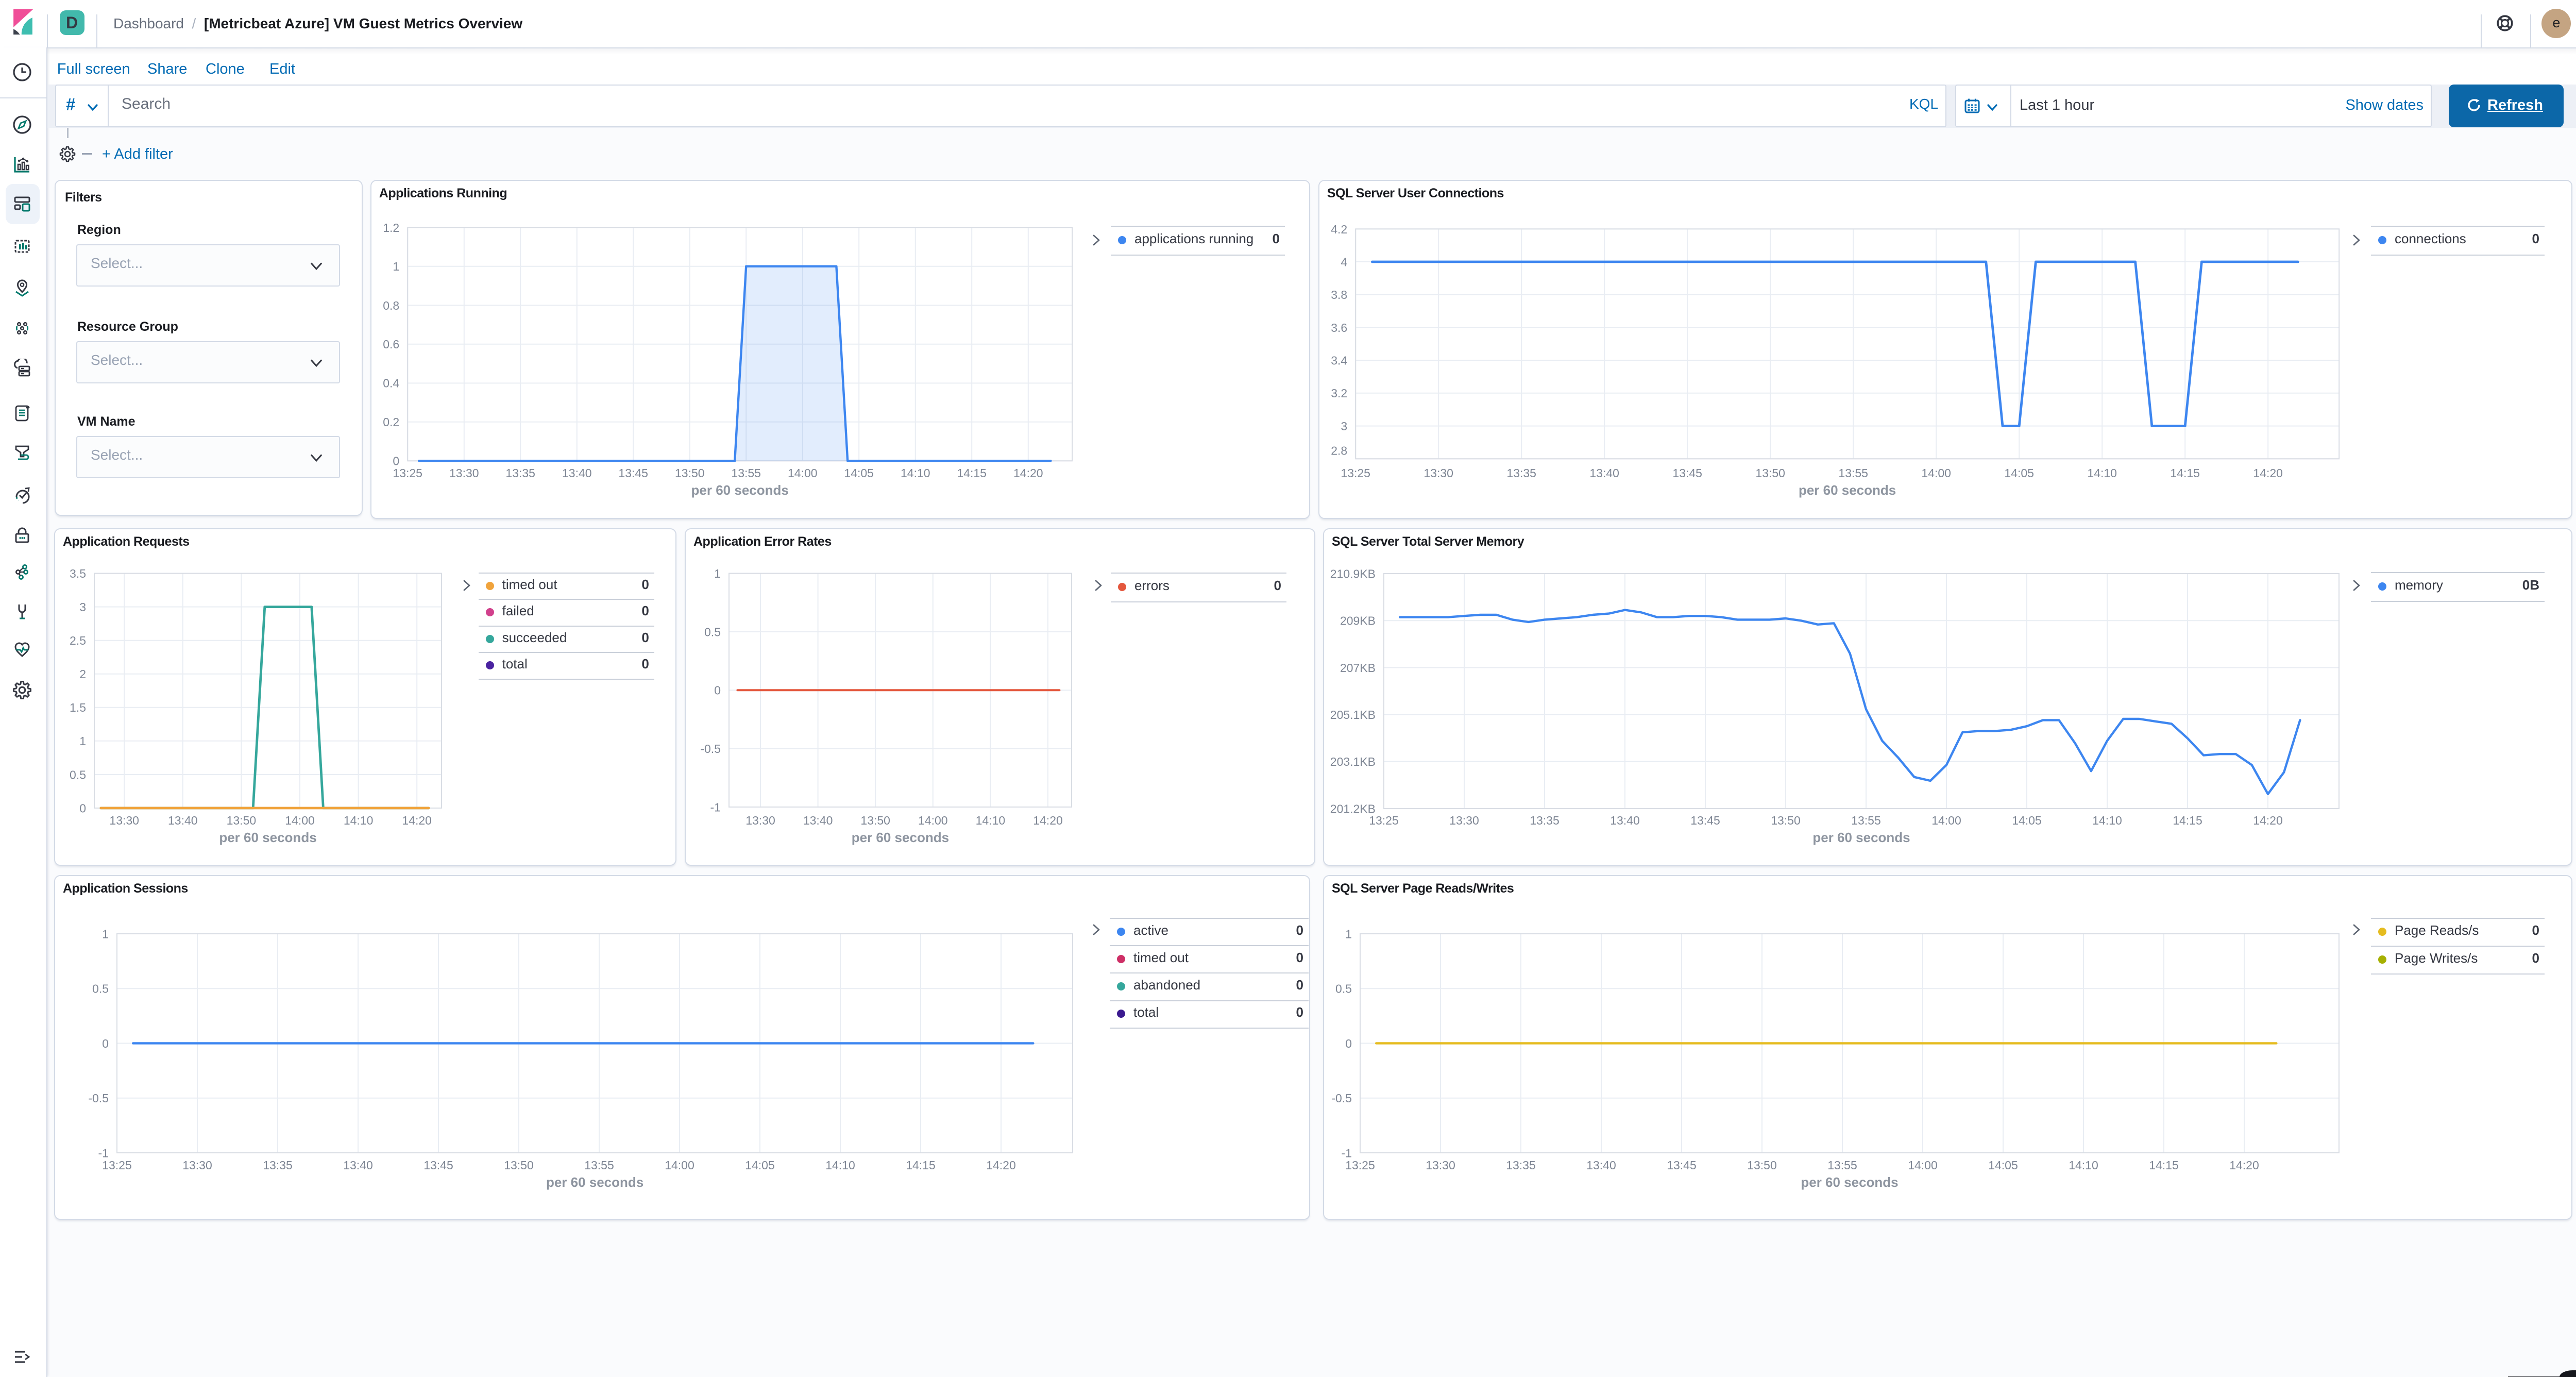  I want to click on svg-text: 1.2, so click(391, 227).